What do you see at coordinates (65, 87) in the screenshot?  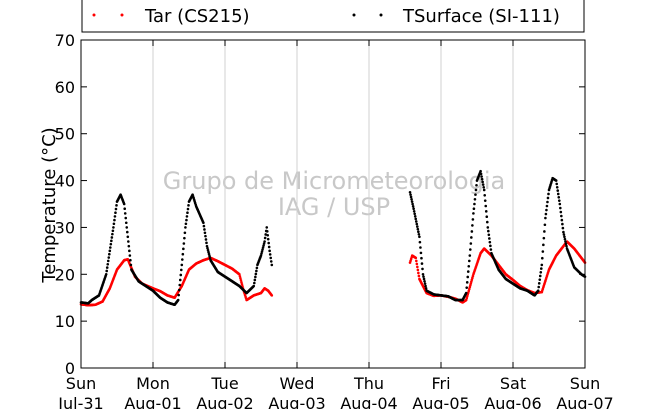 I see `y-tick-label-6: 60` at bounding box center [65, 87].